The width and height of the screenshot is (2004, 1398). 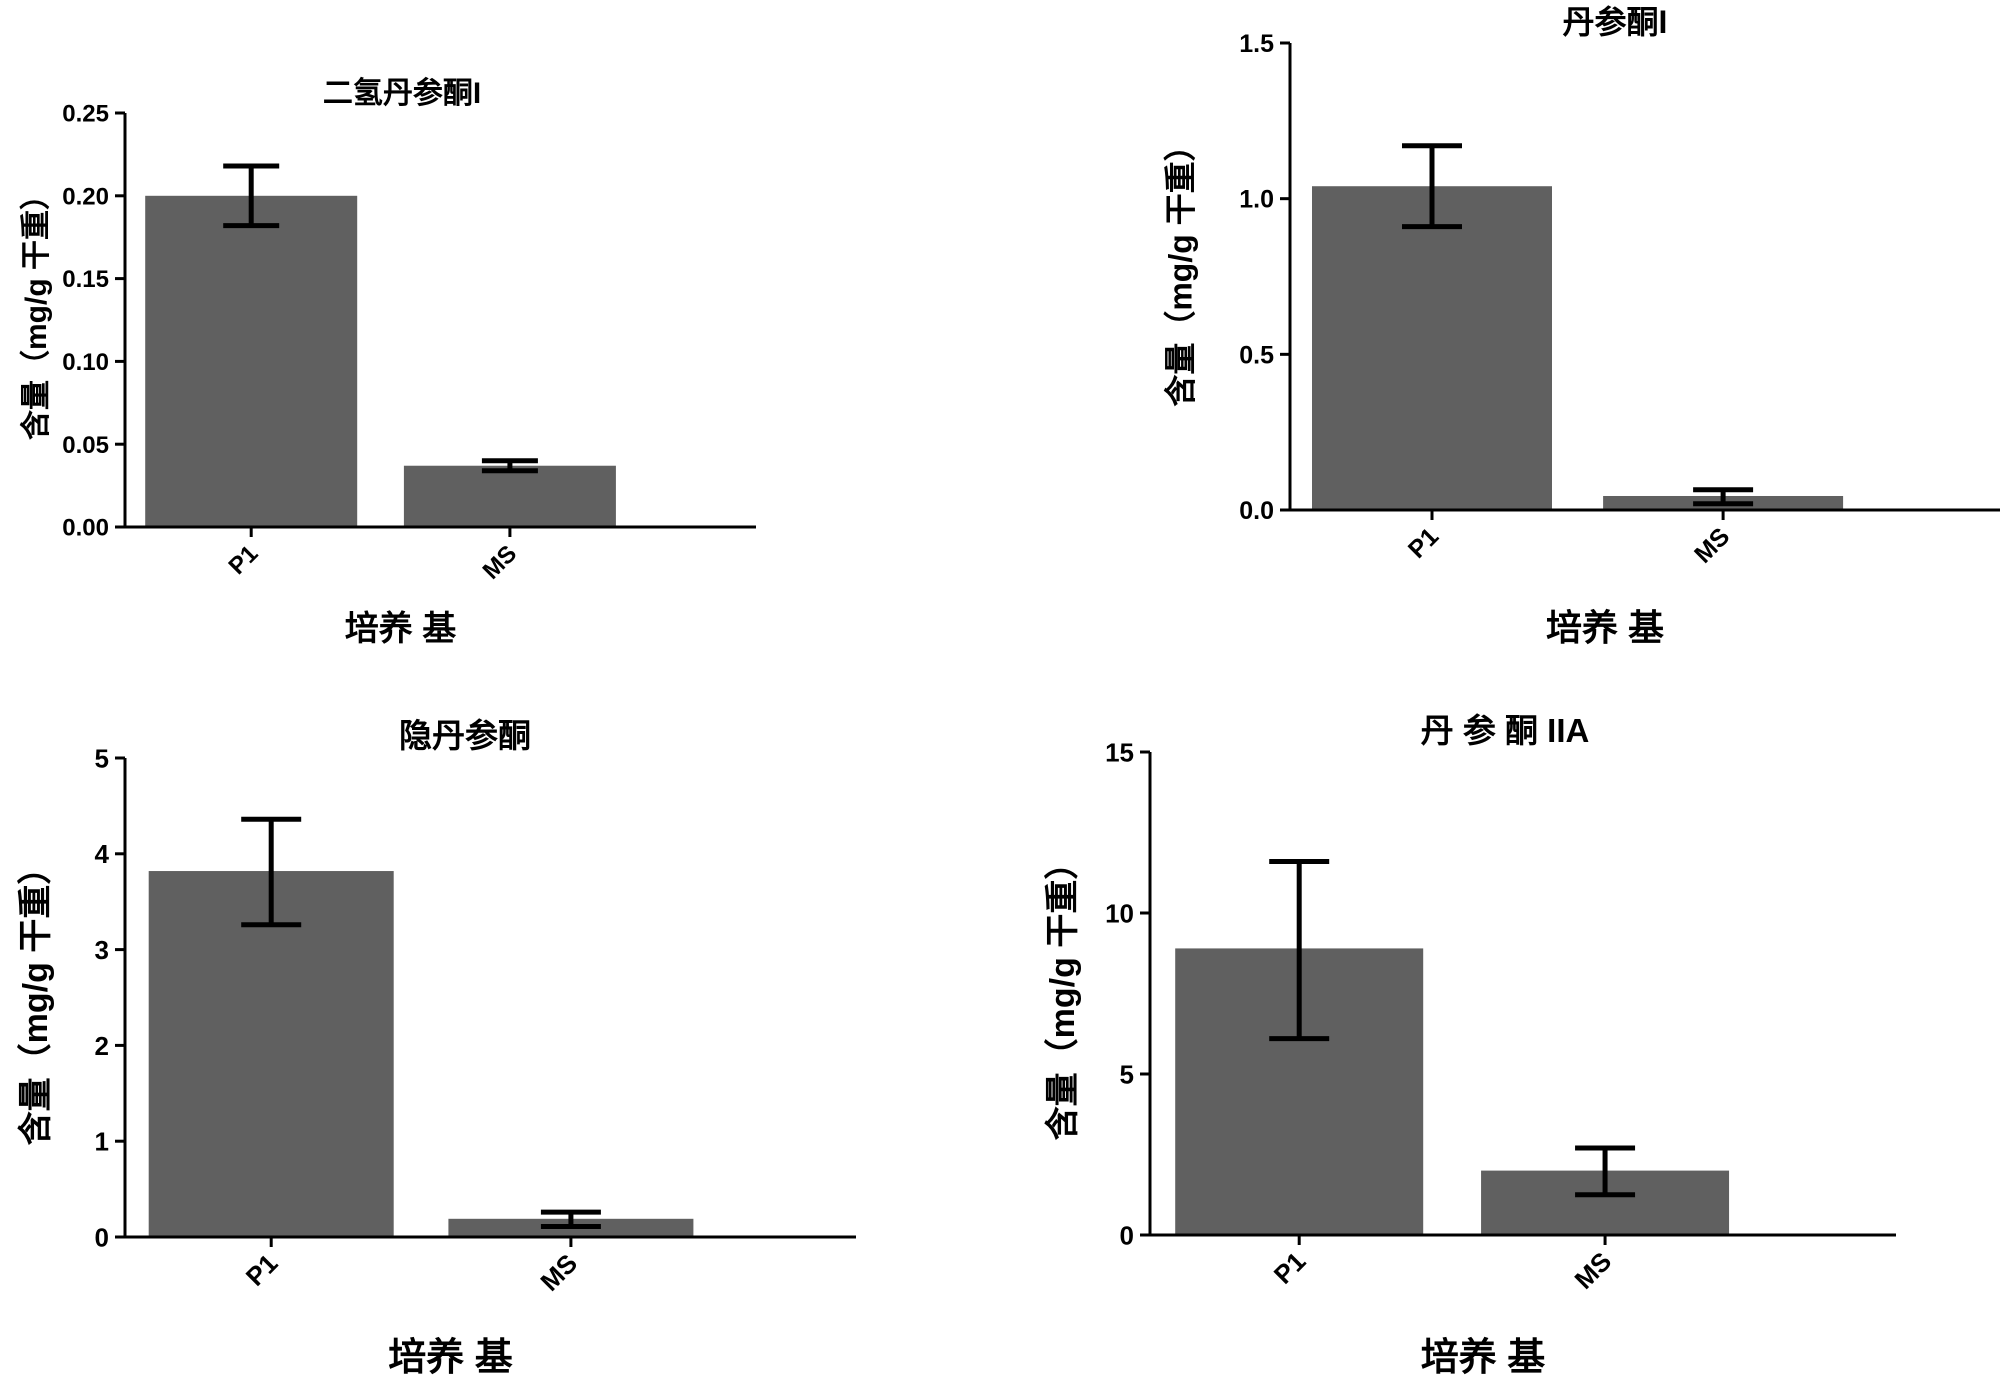 What do you see at coordinates (1256, 200) in the screenshot?
I see `y-tick-label: 1.0` at bounding box center [1256, 200].